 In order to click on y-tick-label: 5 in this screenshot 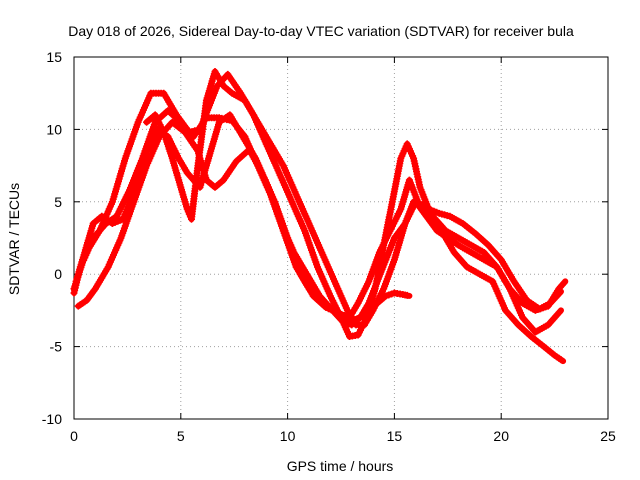, I will do `click(58, 202)`.